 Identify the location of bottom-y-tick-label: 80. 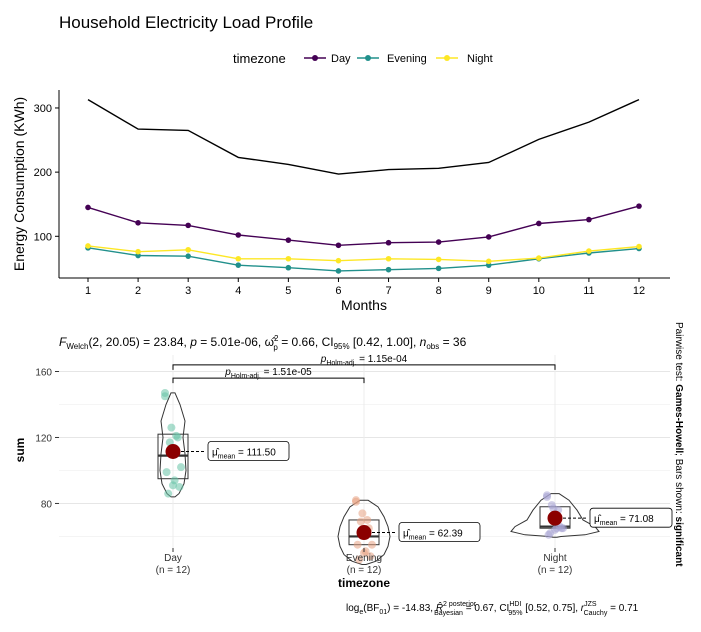
(47, 504).